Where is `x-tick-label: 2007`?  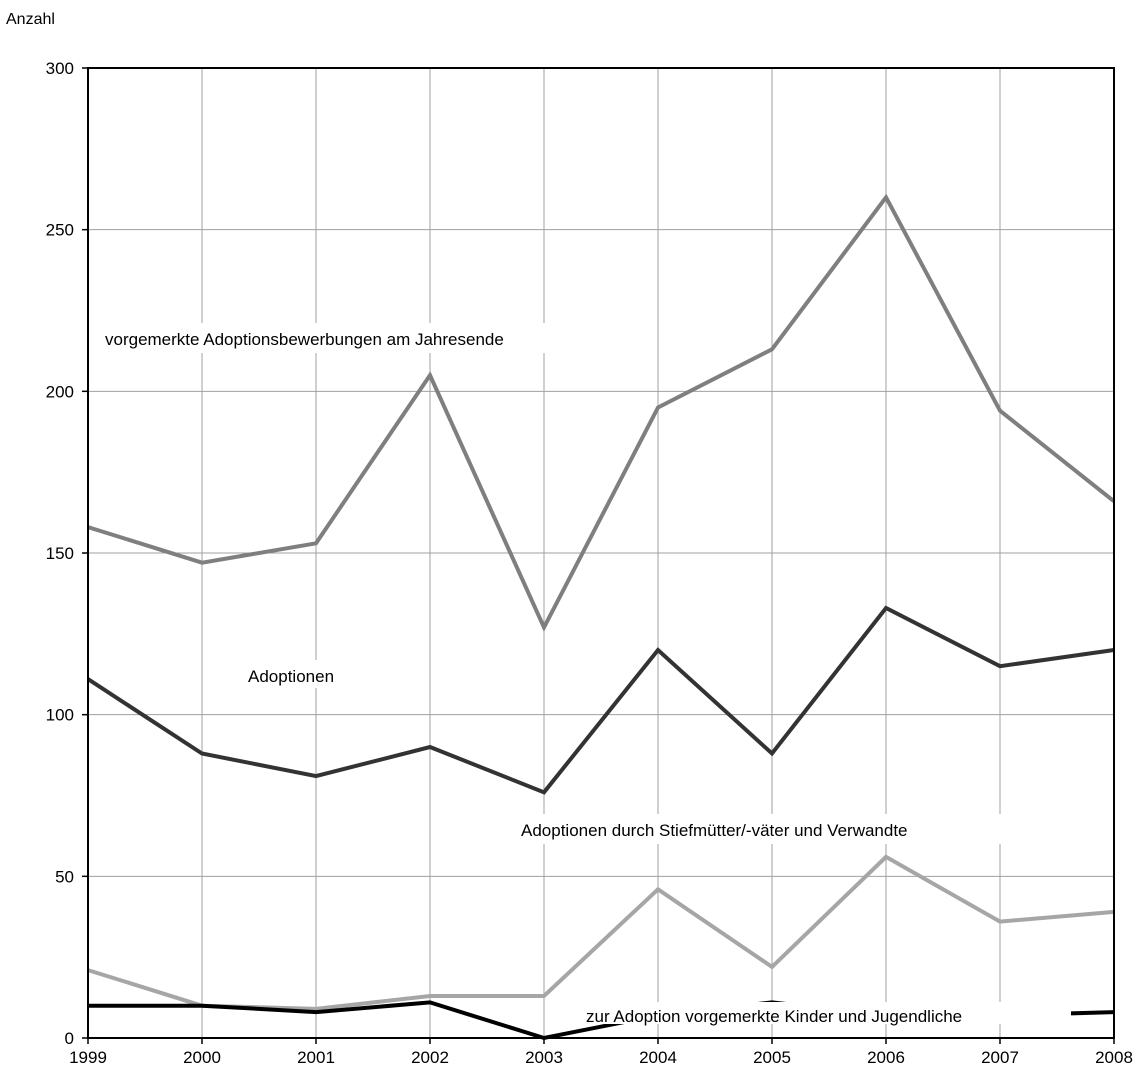 x-tick-label: 2007 is located at coordinates (1000, 1057).